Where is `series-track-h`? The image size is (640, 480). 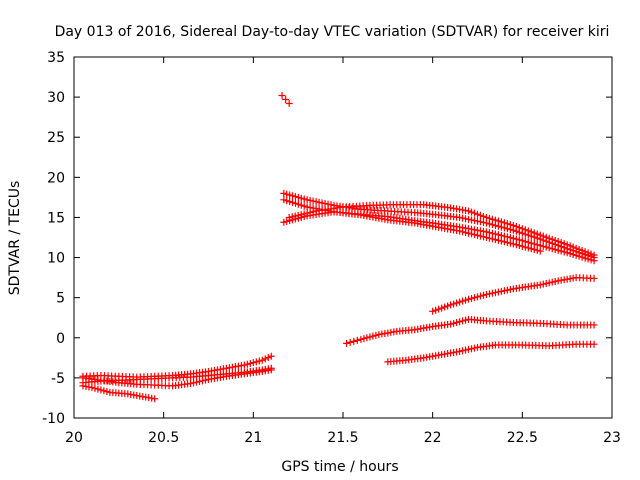 series-track-h is located at coordinates (412, 231).